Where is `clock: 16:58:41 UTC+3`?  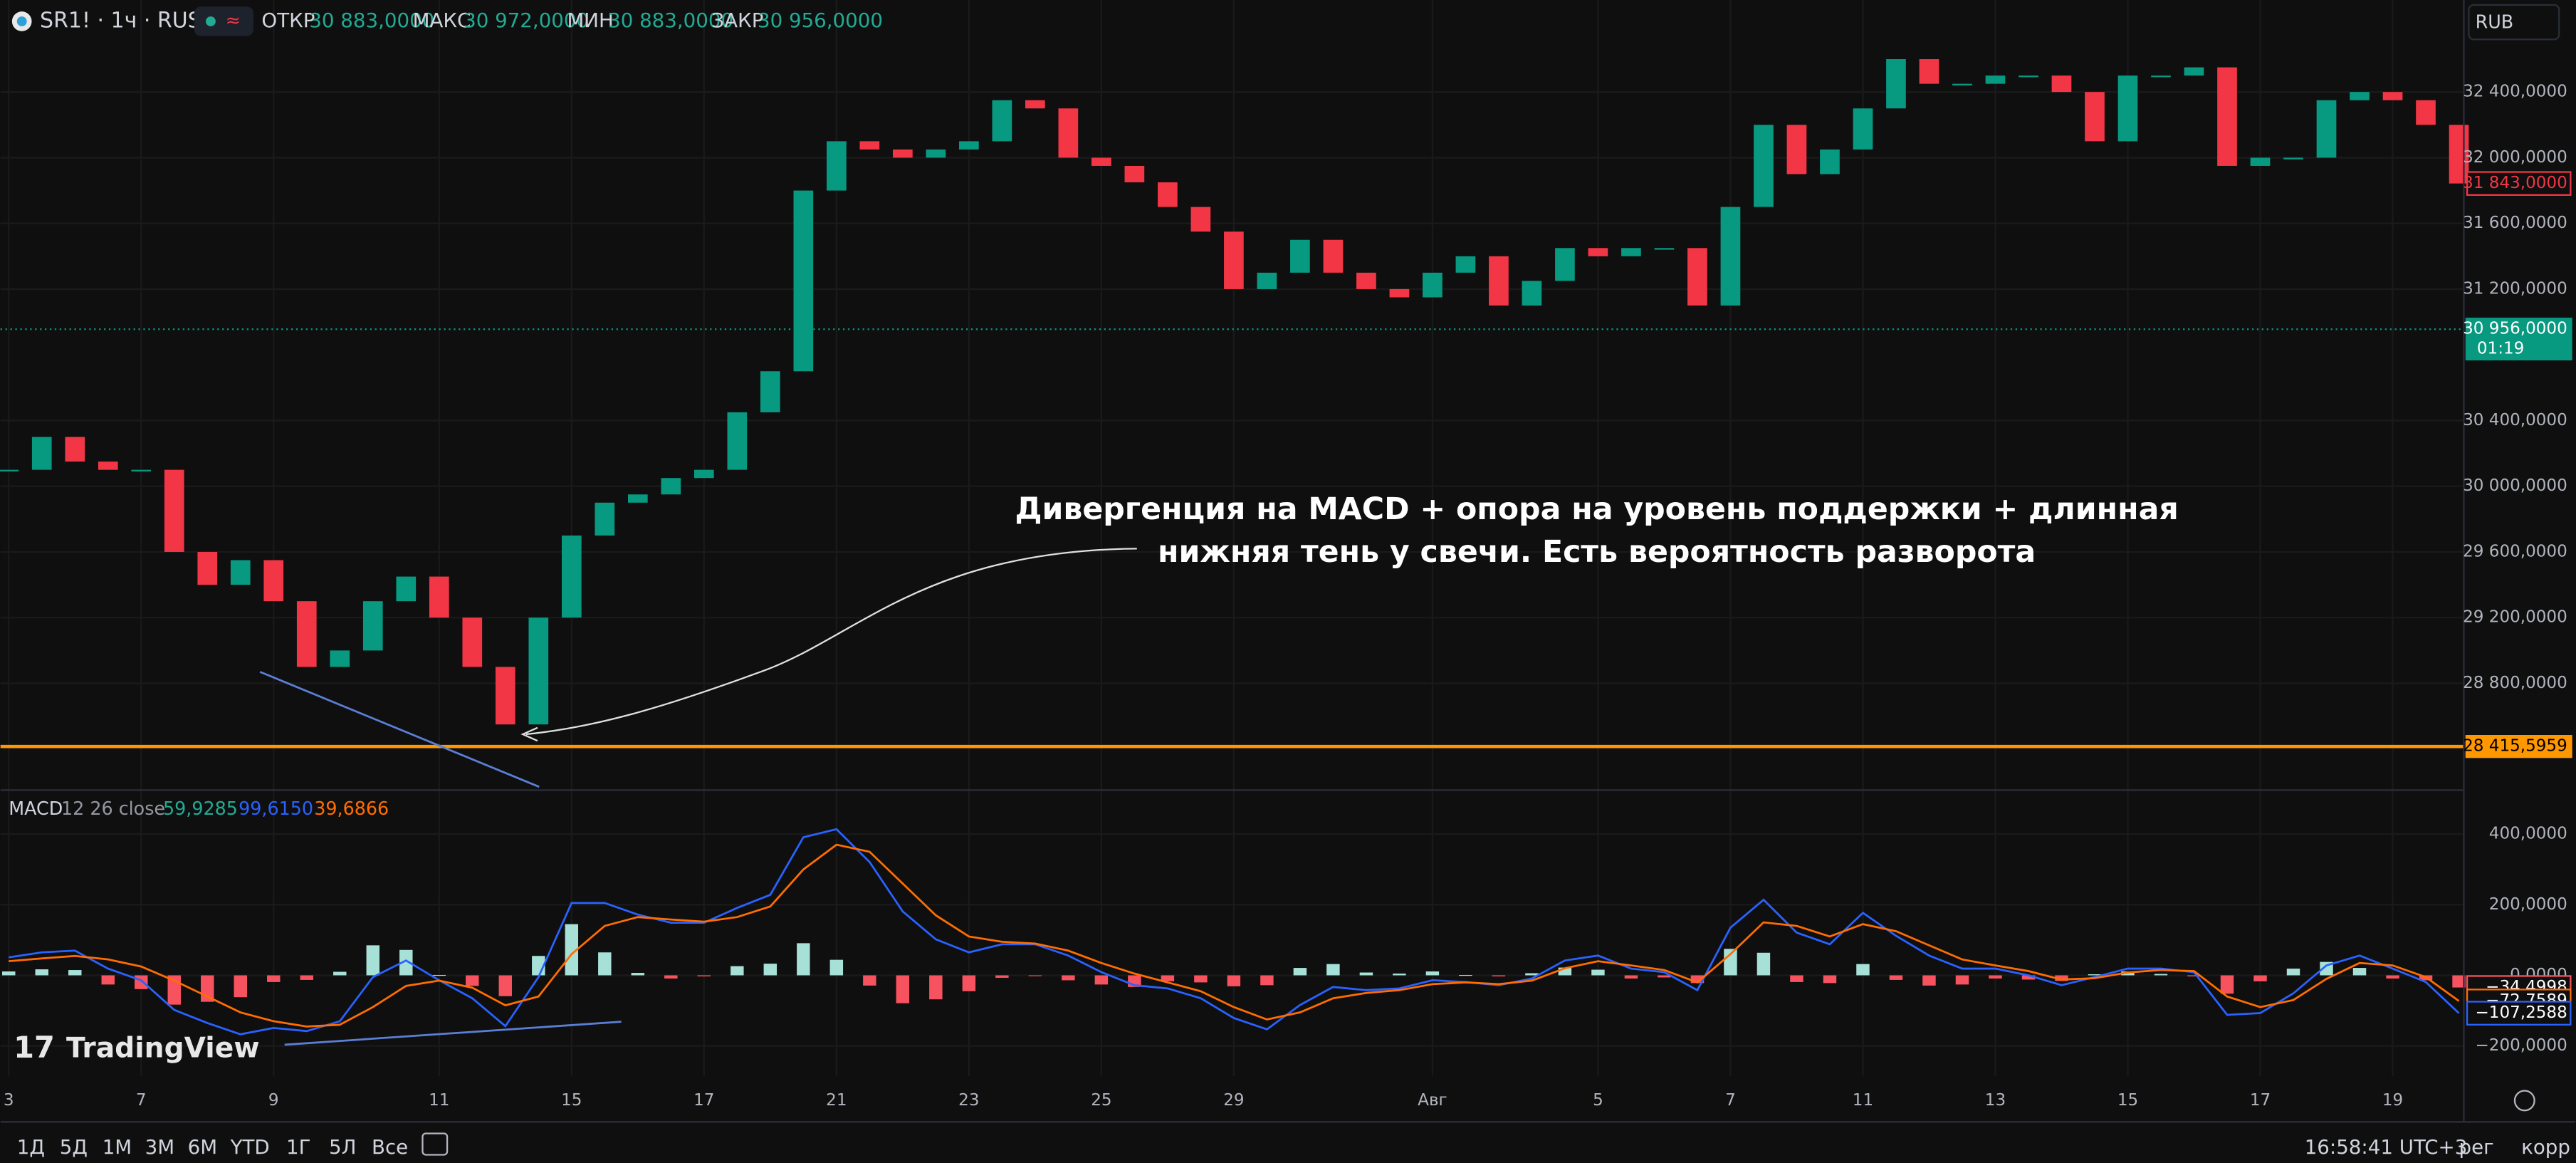 clock: 16:58:41 UTC+3 is located at coordinates (2386, 1147).